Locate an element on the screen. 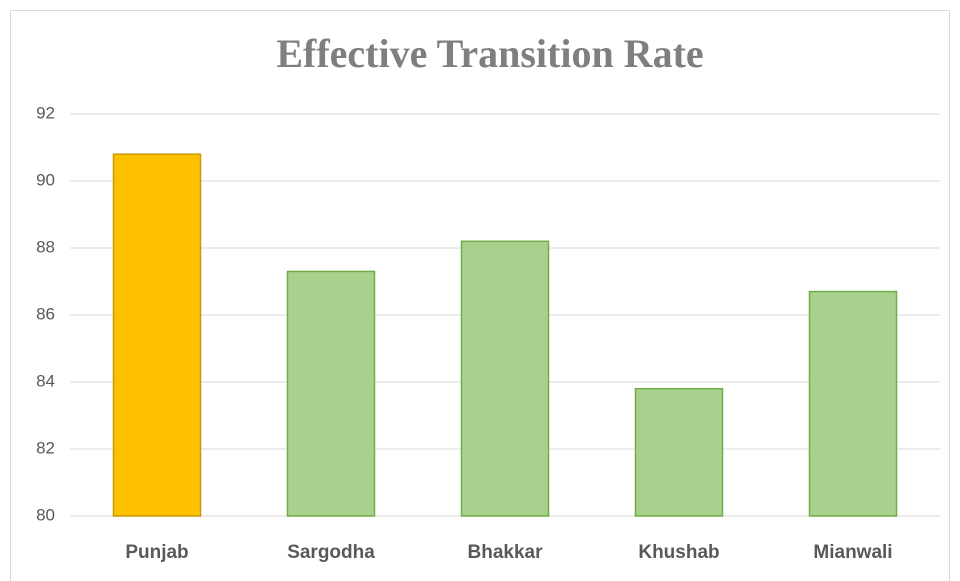  y-tick-label: 80 is located at coordinates (45, 514).